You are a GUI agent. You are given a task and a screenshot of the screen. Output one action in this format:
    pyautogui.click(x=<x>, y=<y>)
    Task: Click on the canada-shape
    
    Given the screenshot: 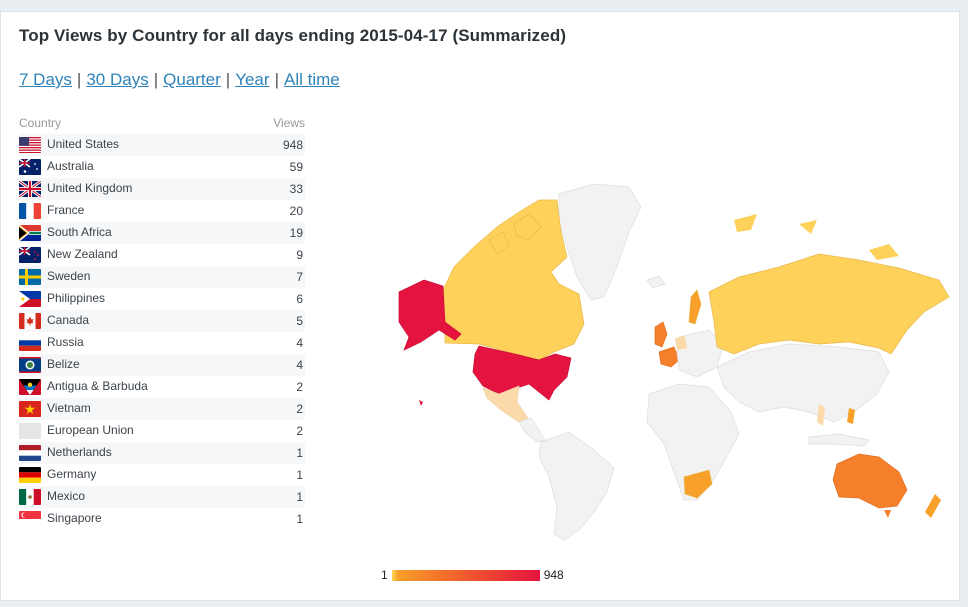 What is the action you would take?
    pyautogui.click(x=513, y=280)
    